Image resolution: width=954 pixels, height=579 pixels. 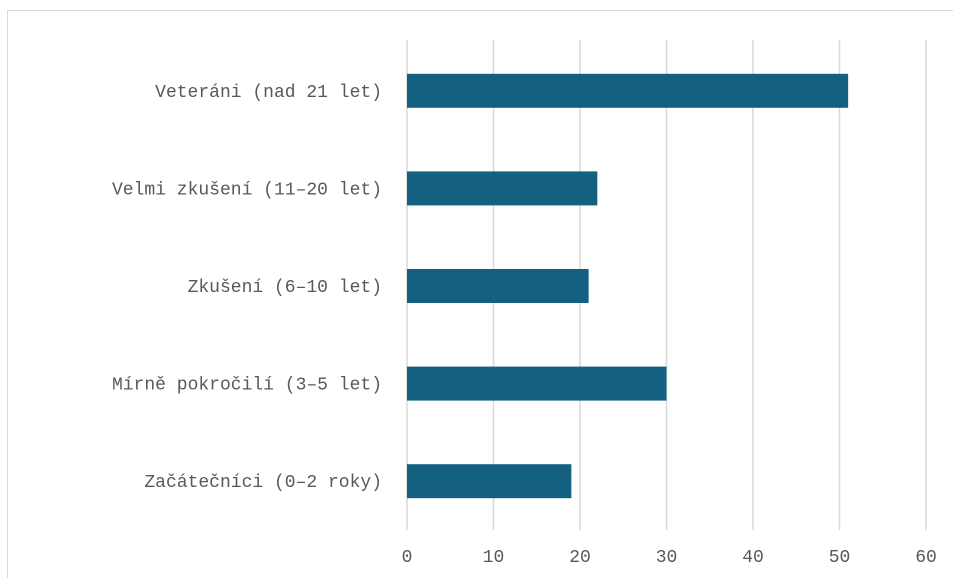 I want to click on x-tick-label-30: 30, so click(x=667, y=558).